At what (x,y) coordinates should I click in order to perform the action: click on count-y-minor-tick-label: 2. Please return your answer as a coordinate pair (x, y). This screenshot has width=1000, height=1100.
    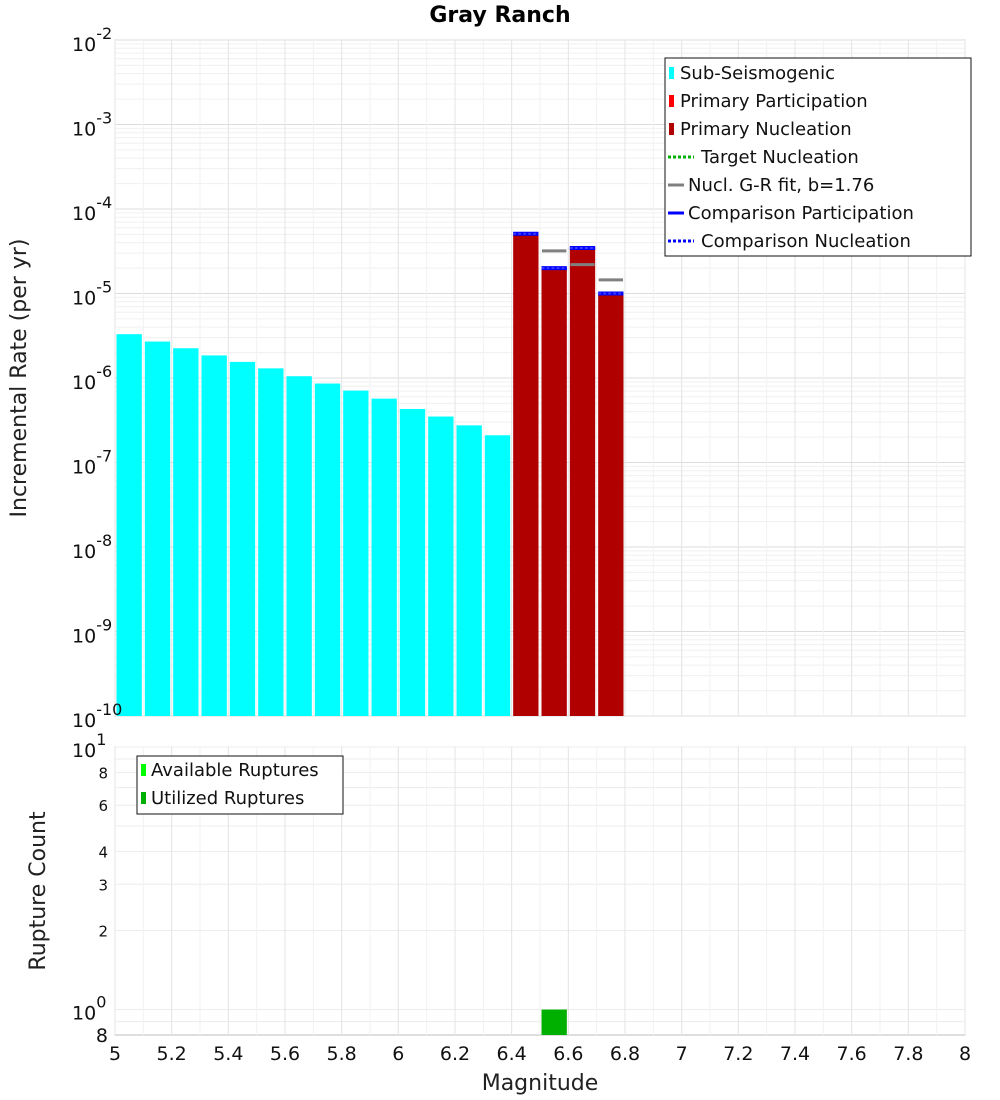
    Looking at the image, I should click on (103, 932).